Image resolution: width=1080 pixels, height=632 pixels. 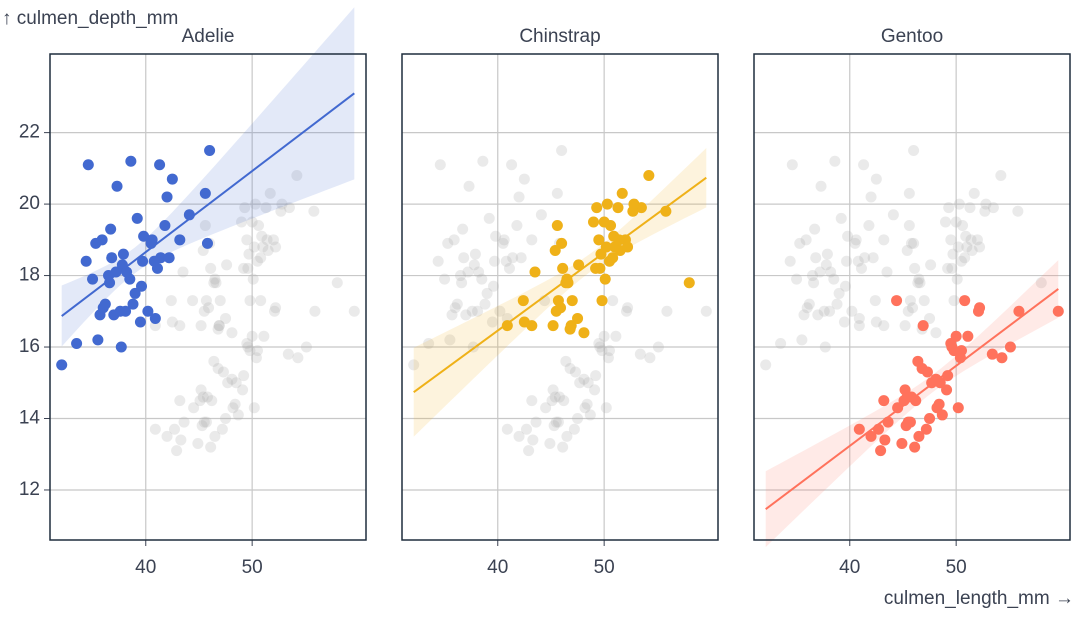 I want to click on y-tick-label: 16, so click(x=29, y=346).